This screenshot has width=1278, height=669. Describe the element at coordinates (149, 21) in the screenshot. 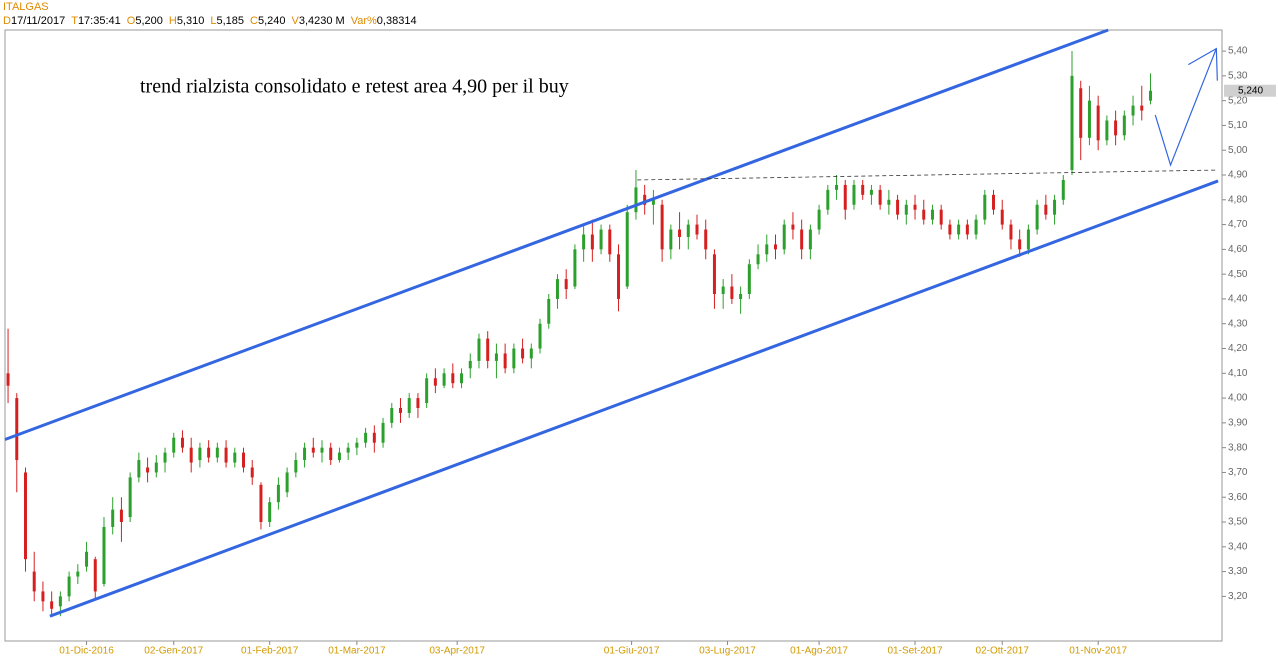

I see `header-value: 5,200` at that location.